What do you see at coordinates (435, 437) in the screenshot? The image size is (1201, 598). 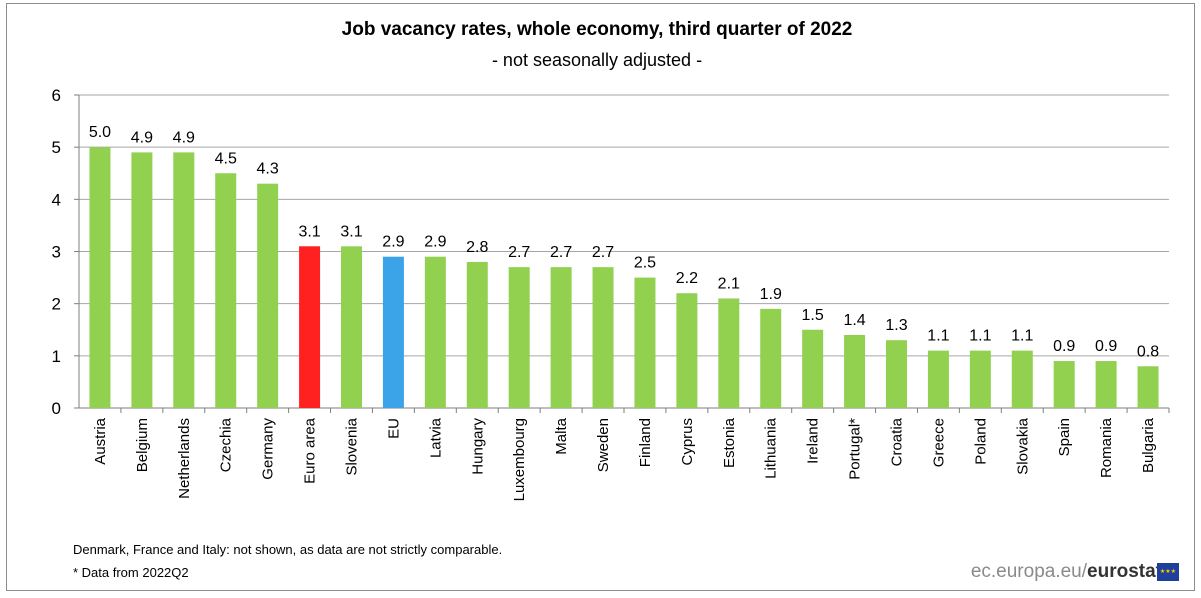 I see `x-tick-label: Latvia` at bounding box center [435, 437].